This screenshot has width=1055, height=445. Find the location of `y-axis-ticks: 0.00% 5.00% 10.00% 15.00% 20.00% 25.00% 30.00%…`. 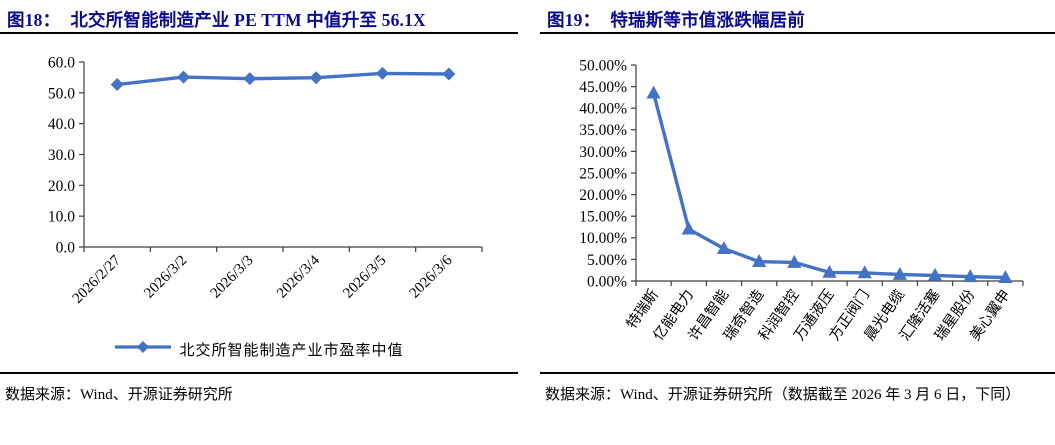

y-axis-ticks: 0.00% 5.00% 10.00% 15.00% 20.00% 25.00% 30.00%… is located at coordinates (607, 173).